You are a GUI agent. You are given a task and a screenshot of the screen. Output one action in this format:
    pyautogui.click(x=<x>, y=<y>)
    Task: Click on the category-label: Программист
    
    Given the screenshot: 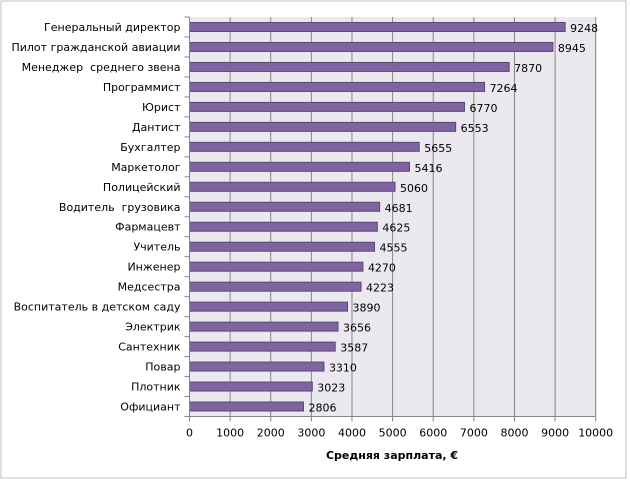 What is the action you would take?
    pyautogui.click(x=142, y=87)
    